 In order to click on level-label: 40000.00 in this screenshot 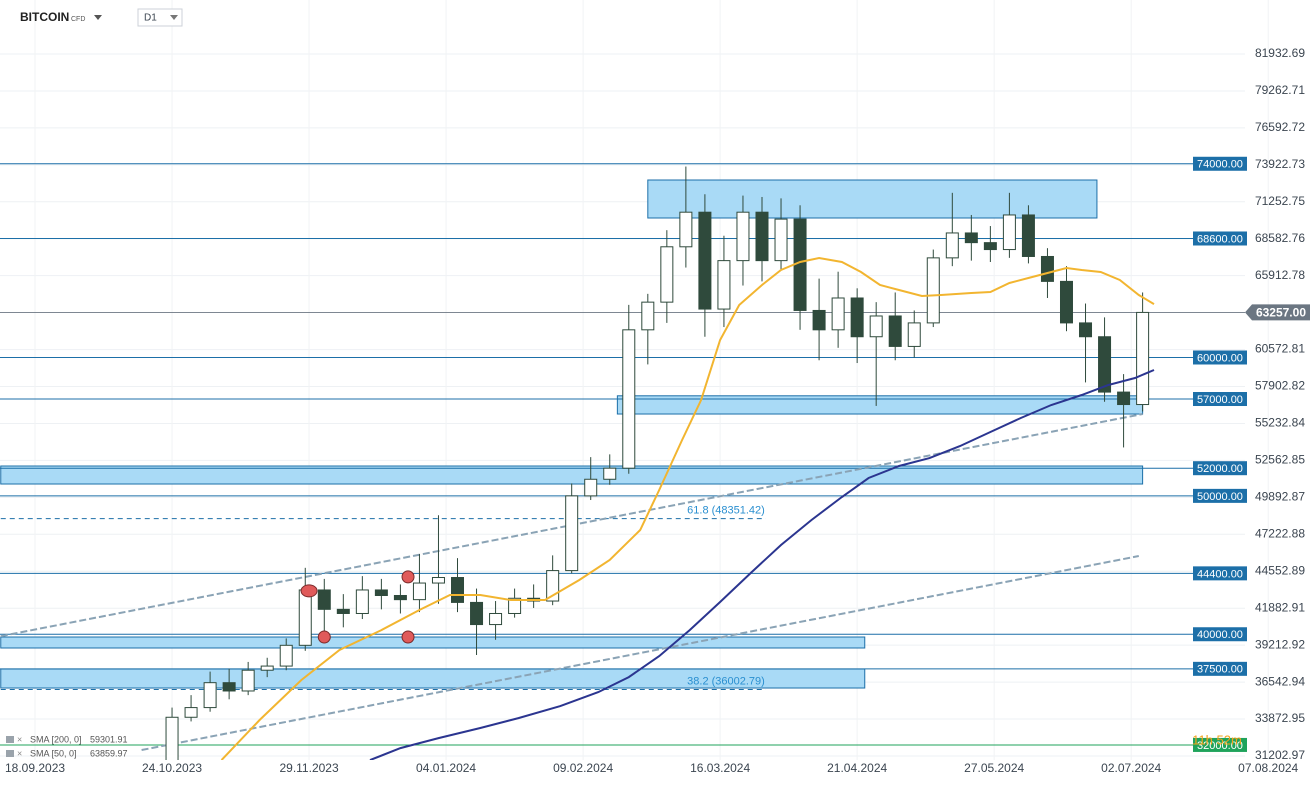, I will do `click(1220, 635)`.